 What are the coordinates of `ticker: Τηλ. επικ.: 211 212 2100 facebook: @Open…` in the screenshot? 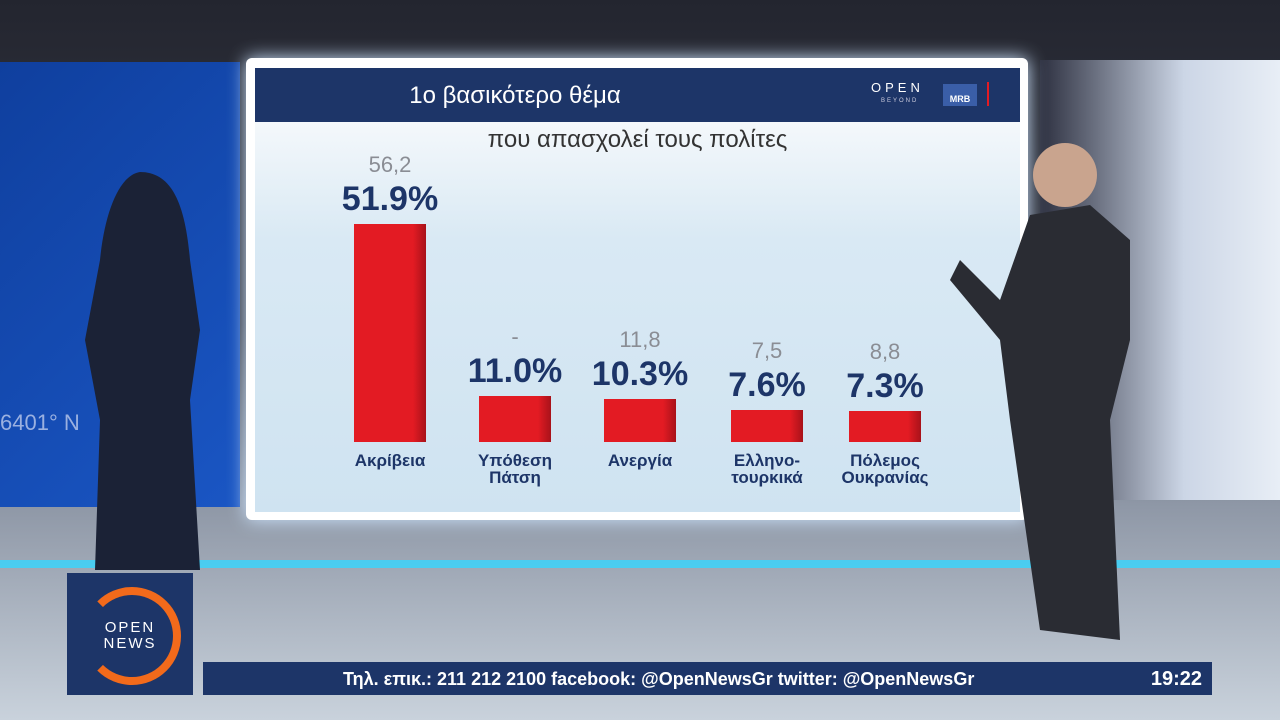 It's located at (707, 678).